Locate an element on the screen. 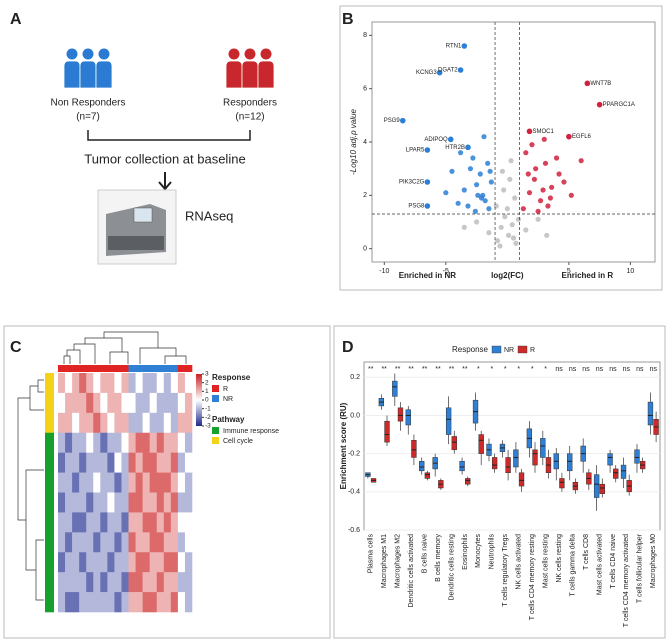 The height and width of the screenshot is (644, 669). gene-label: PIK3C2G is located at coordinates (412, 183).